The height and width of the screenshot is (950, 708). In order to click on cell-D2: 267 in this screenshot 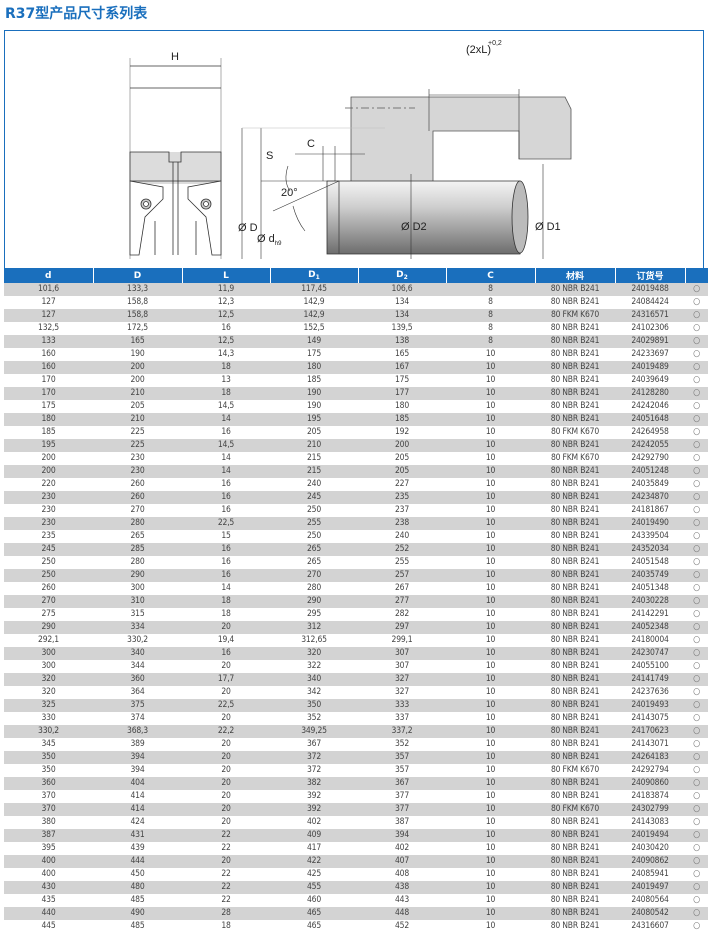, I will do `click(402, 588)`.